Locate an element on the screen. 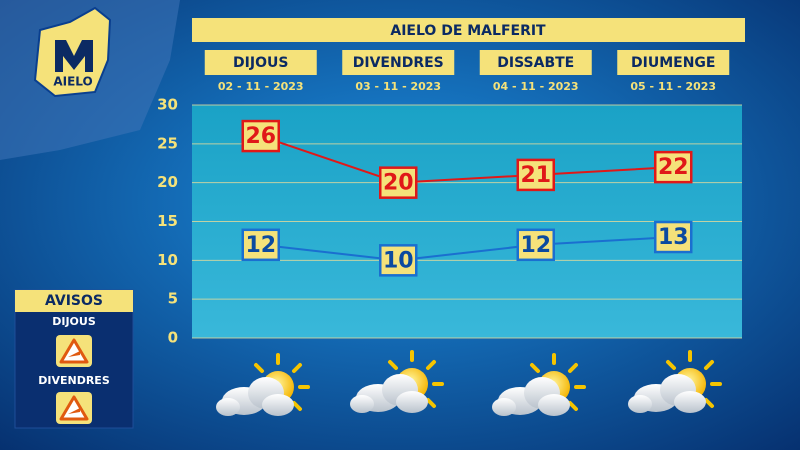 This screenshot has height=450, width=800. warnings-panel: AVISOS DIJOUS DIVENDRES is located at coordinates (74, 359).